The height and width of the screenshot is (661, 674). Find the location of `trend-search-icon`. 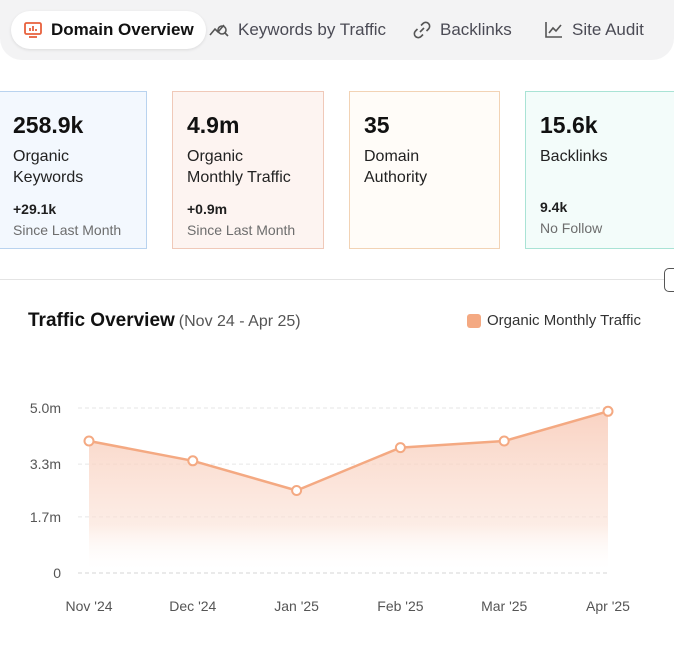

trend-search-icon is located at coordinates (219, 30).